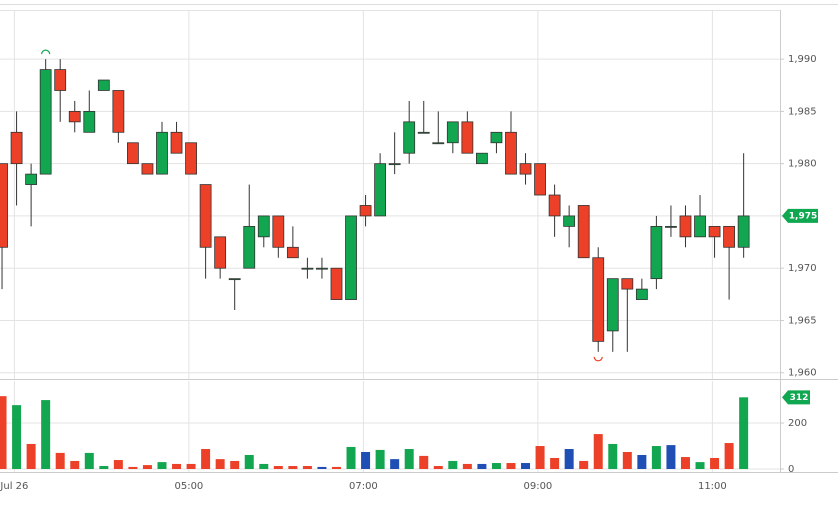 The width and height of the screenshot is (838, 514). Describe the element at coordinates (799, 398) in the screenshot. I see `last-volume-label: 312` at that location.